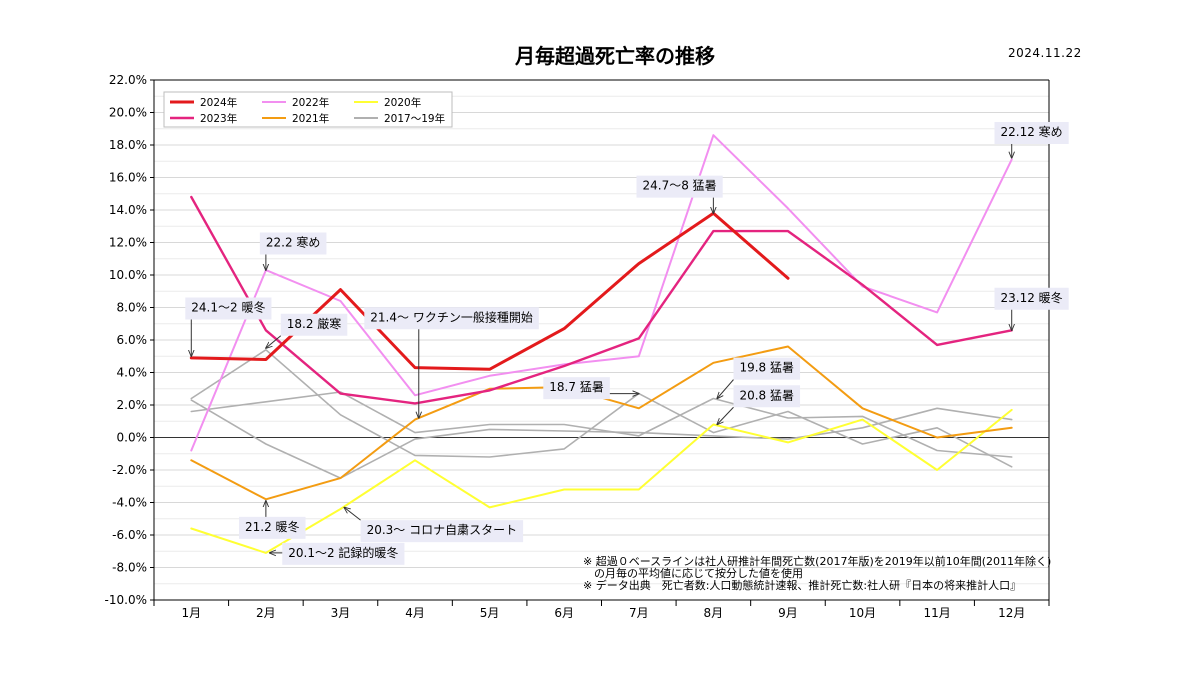  I want to click on annotation-label: 23.12 暖冬, so click(1032, 297).